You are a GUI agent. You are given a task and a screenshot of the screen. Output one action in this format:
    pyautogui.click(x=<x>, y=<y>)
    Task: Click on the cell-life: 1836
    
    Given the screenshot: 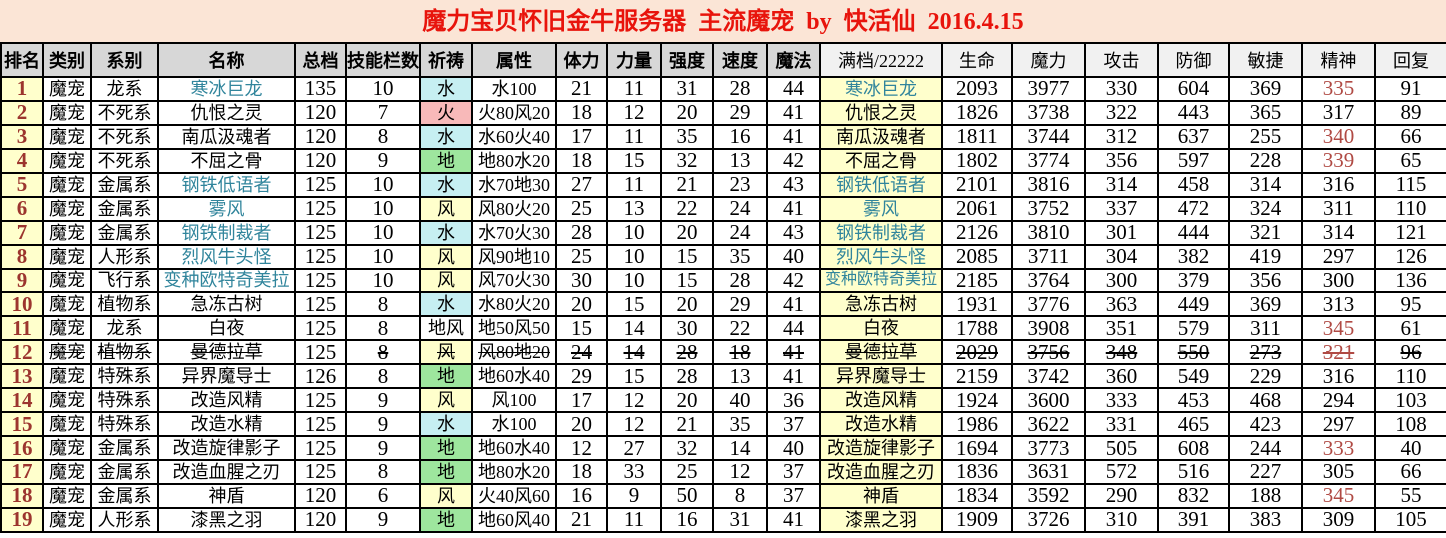 What is the action you would take?
    pyautogui.click(x=977, y=472)
    